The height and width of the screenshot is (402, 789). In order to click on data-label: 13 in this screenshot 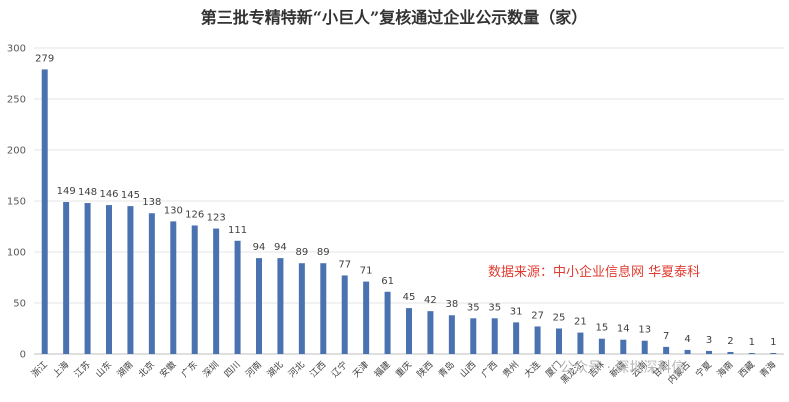, I will do `click(644, 330)`.